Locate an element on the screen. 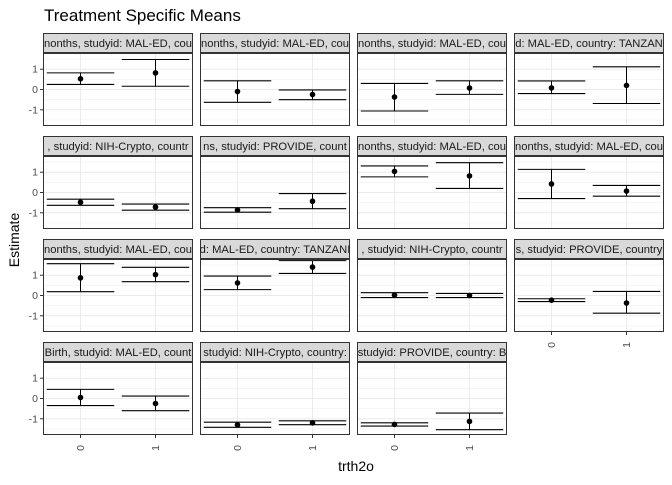 This screenshot has height=485, width=672. facet-panel: d: MAL-ED, country: TANZANI is located at coordinates (275, 285).